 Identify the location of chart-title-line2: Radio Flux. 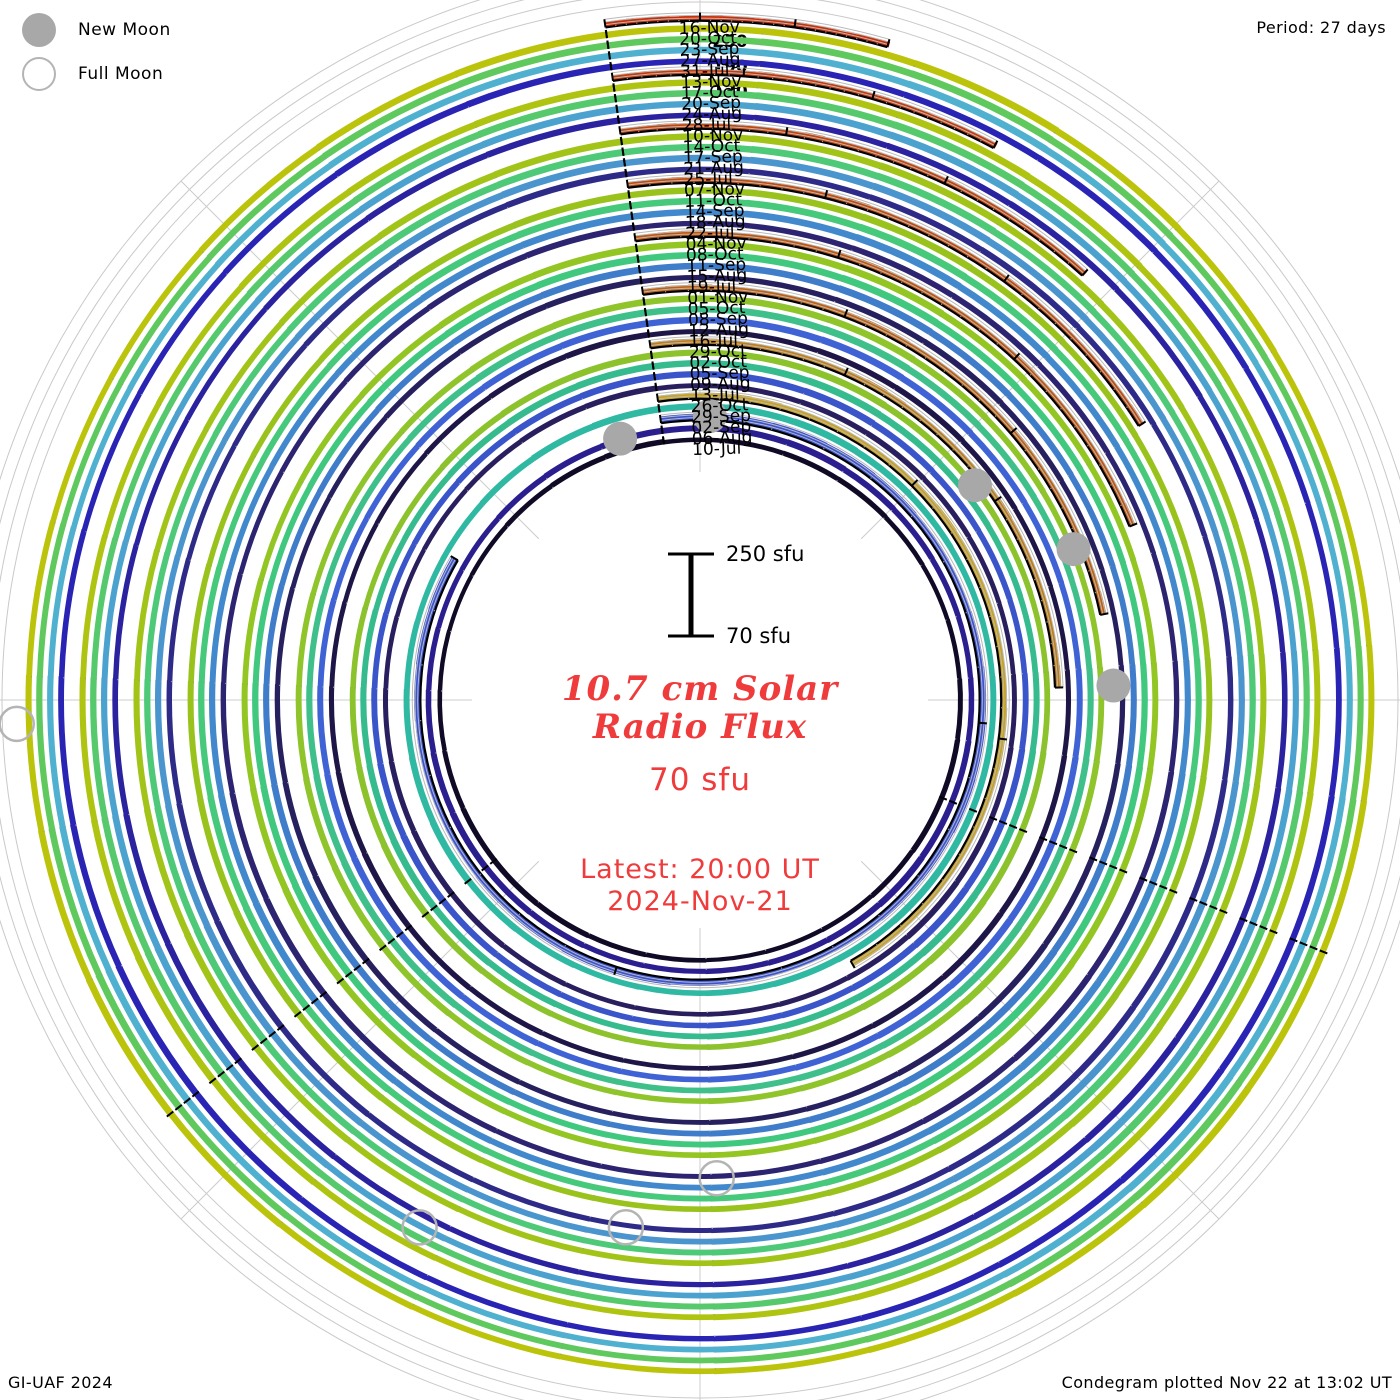
(700, 727).